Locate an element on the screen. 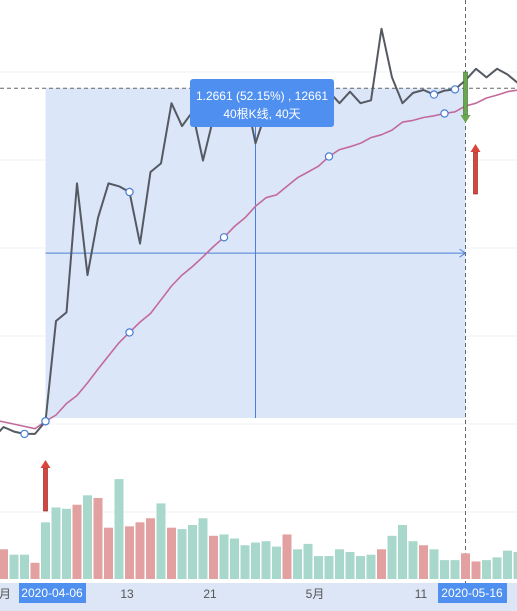 The width and height of the screenshot is (517, 611). x-tick-label: 11 is located at coordinates (421, 594).